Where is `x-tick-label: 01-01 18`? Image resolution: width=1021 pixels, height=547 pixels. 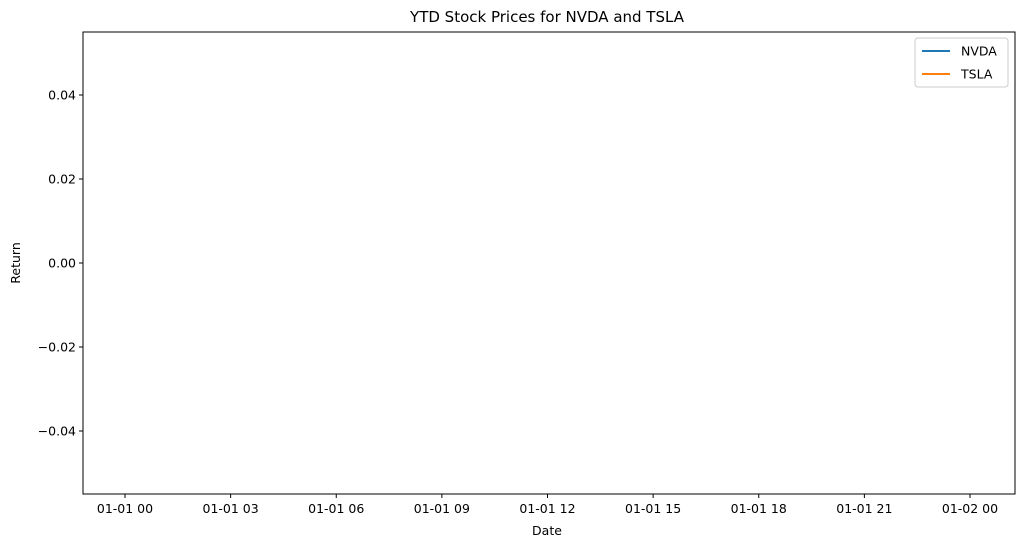 x-tick-label: 01-01 18 is located at coordinates (759, 508).